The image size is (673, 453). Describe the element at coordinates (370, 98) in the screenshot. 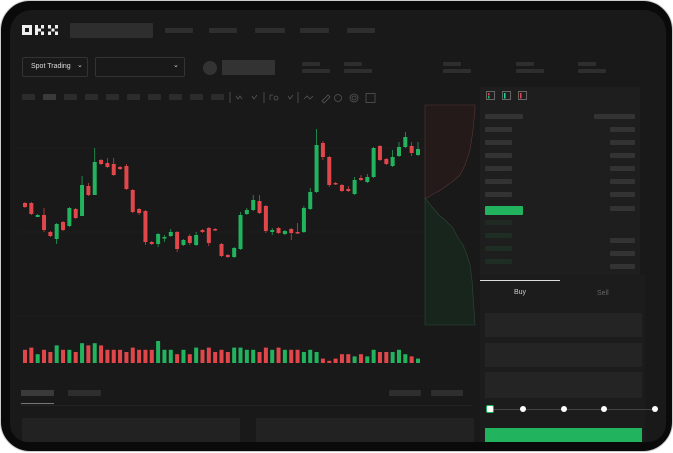

I see `fullscreen-icon` at that location.